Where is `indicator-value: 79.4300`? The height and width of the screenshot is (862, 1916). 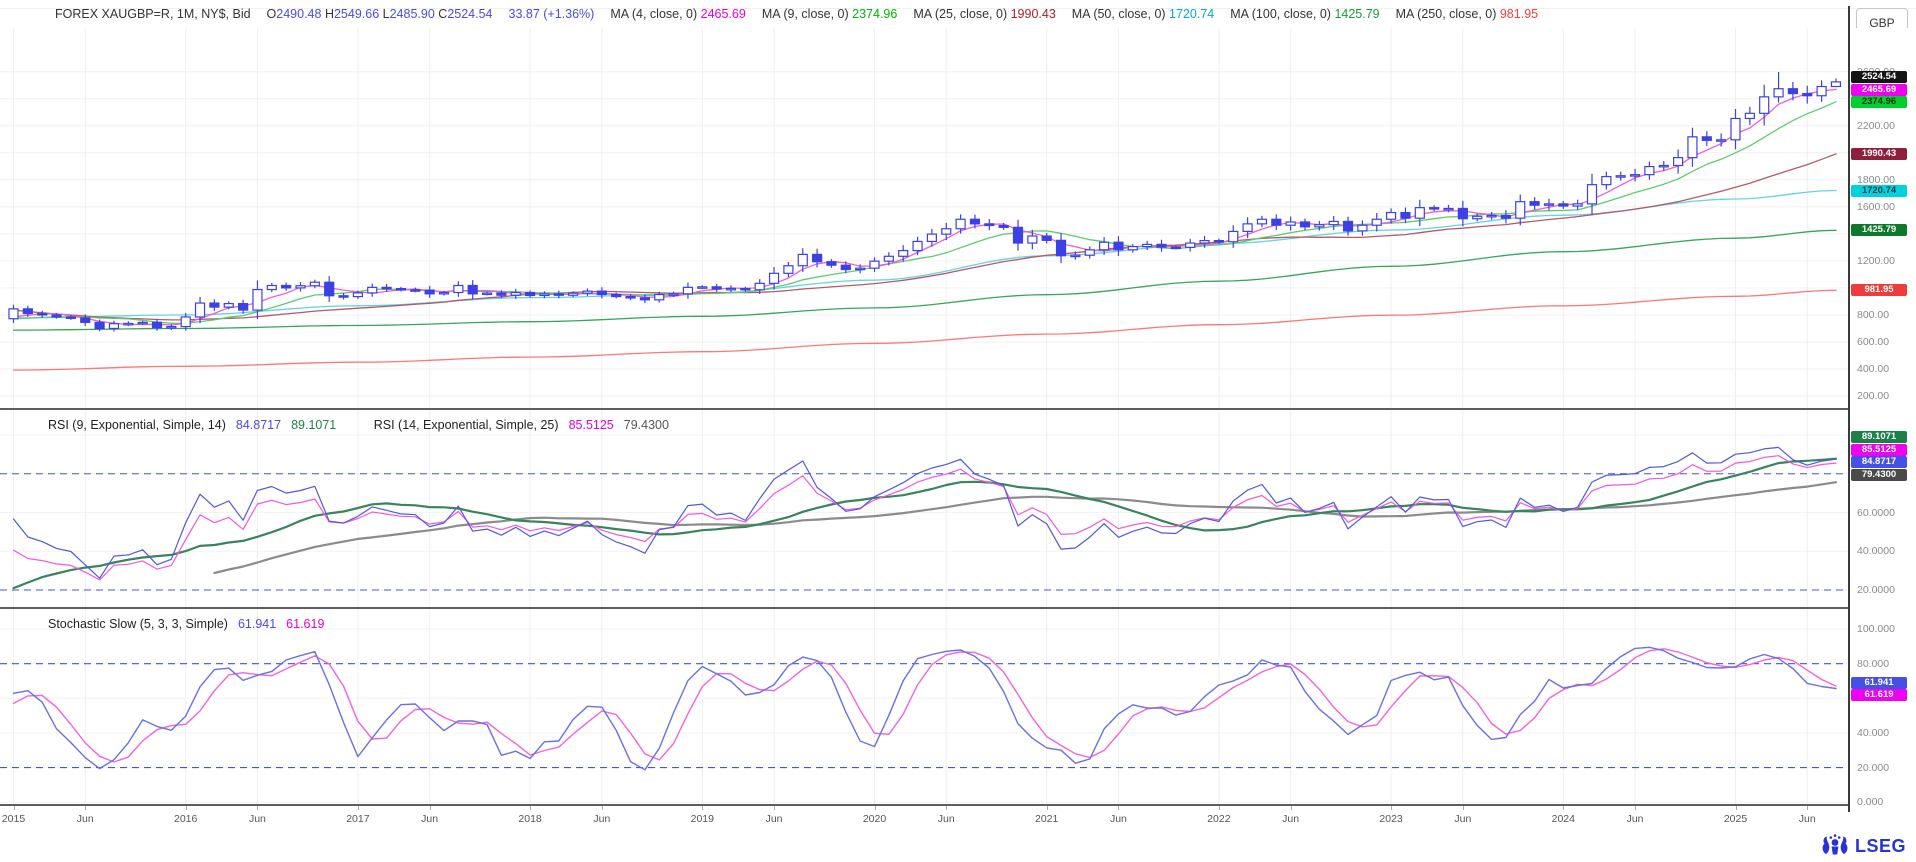
indicator-value: 79.4300 is located at coordinates (646, 425).